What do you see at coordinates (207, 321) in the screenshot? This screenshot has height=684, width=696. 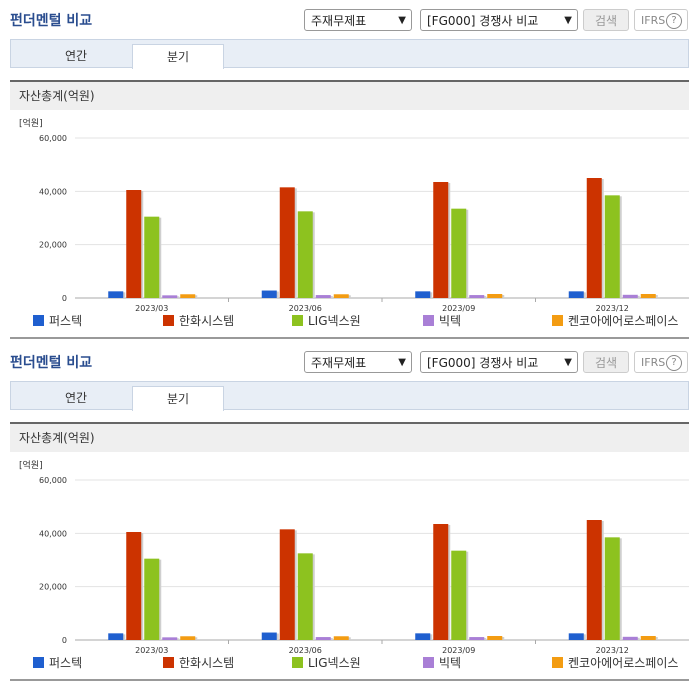 I see `legend-label: 한화시스템` at bounding box center [207, 321].